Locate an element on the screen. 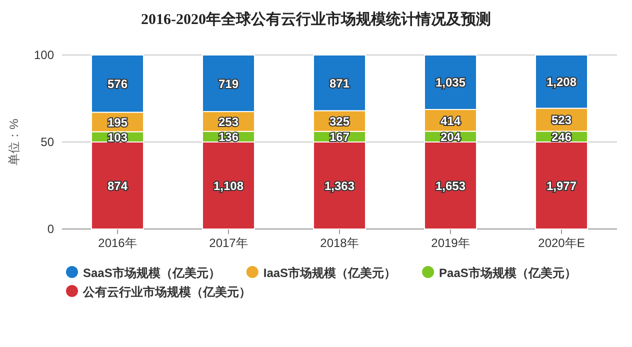  annotation: 1,977 is located at coordinates (561, 186).